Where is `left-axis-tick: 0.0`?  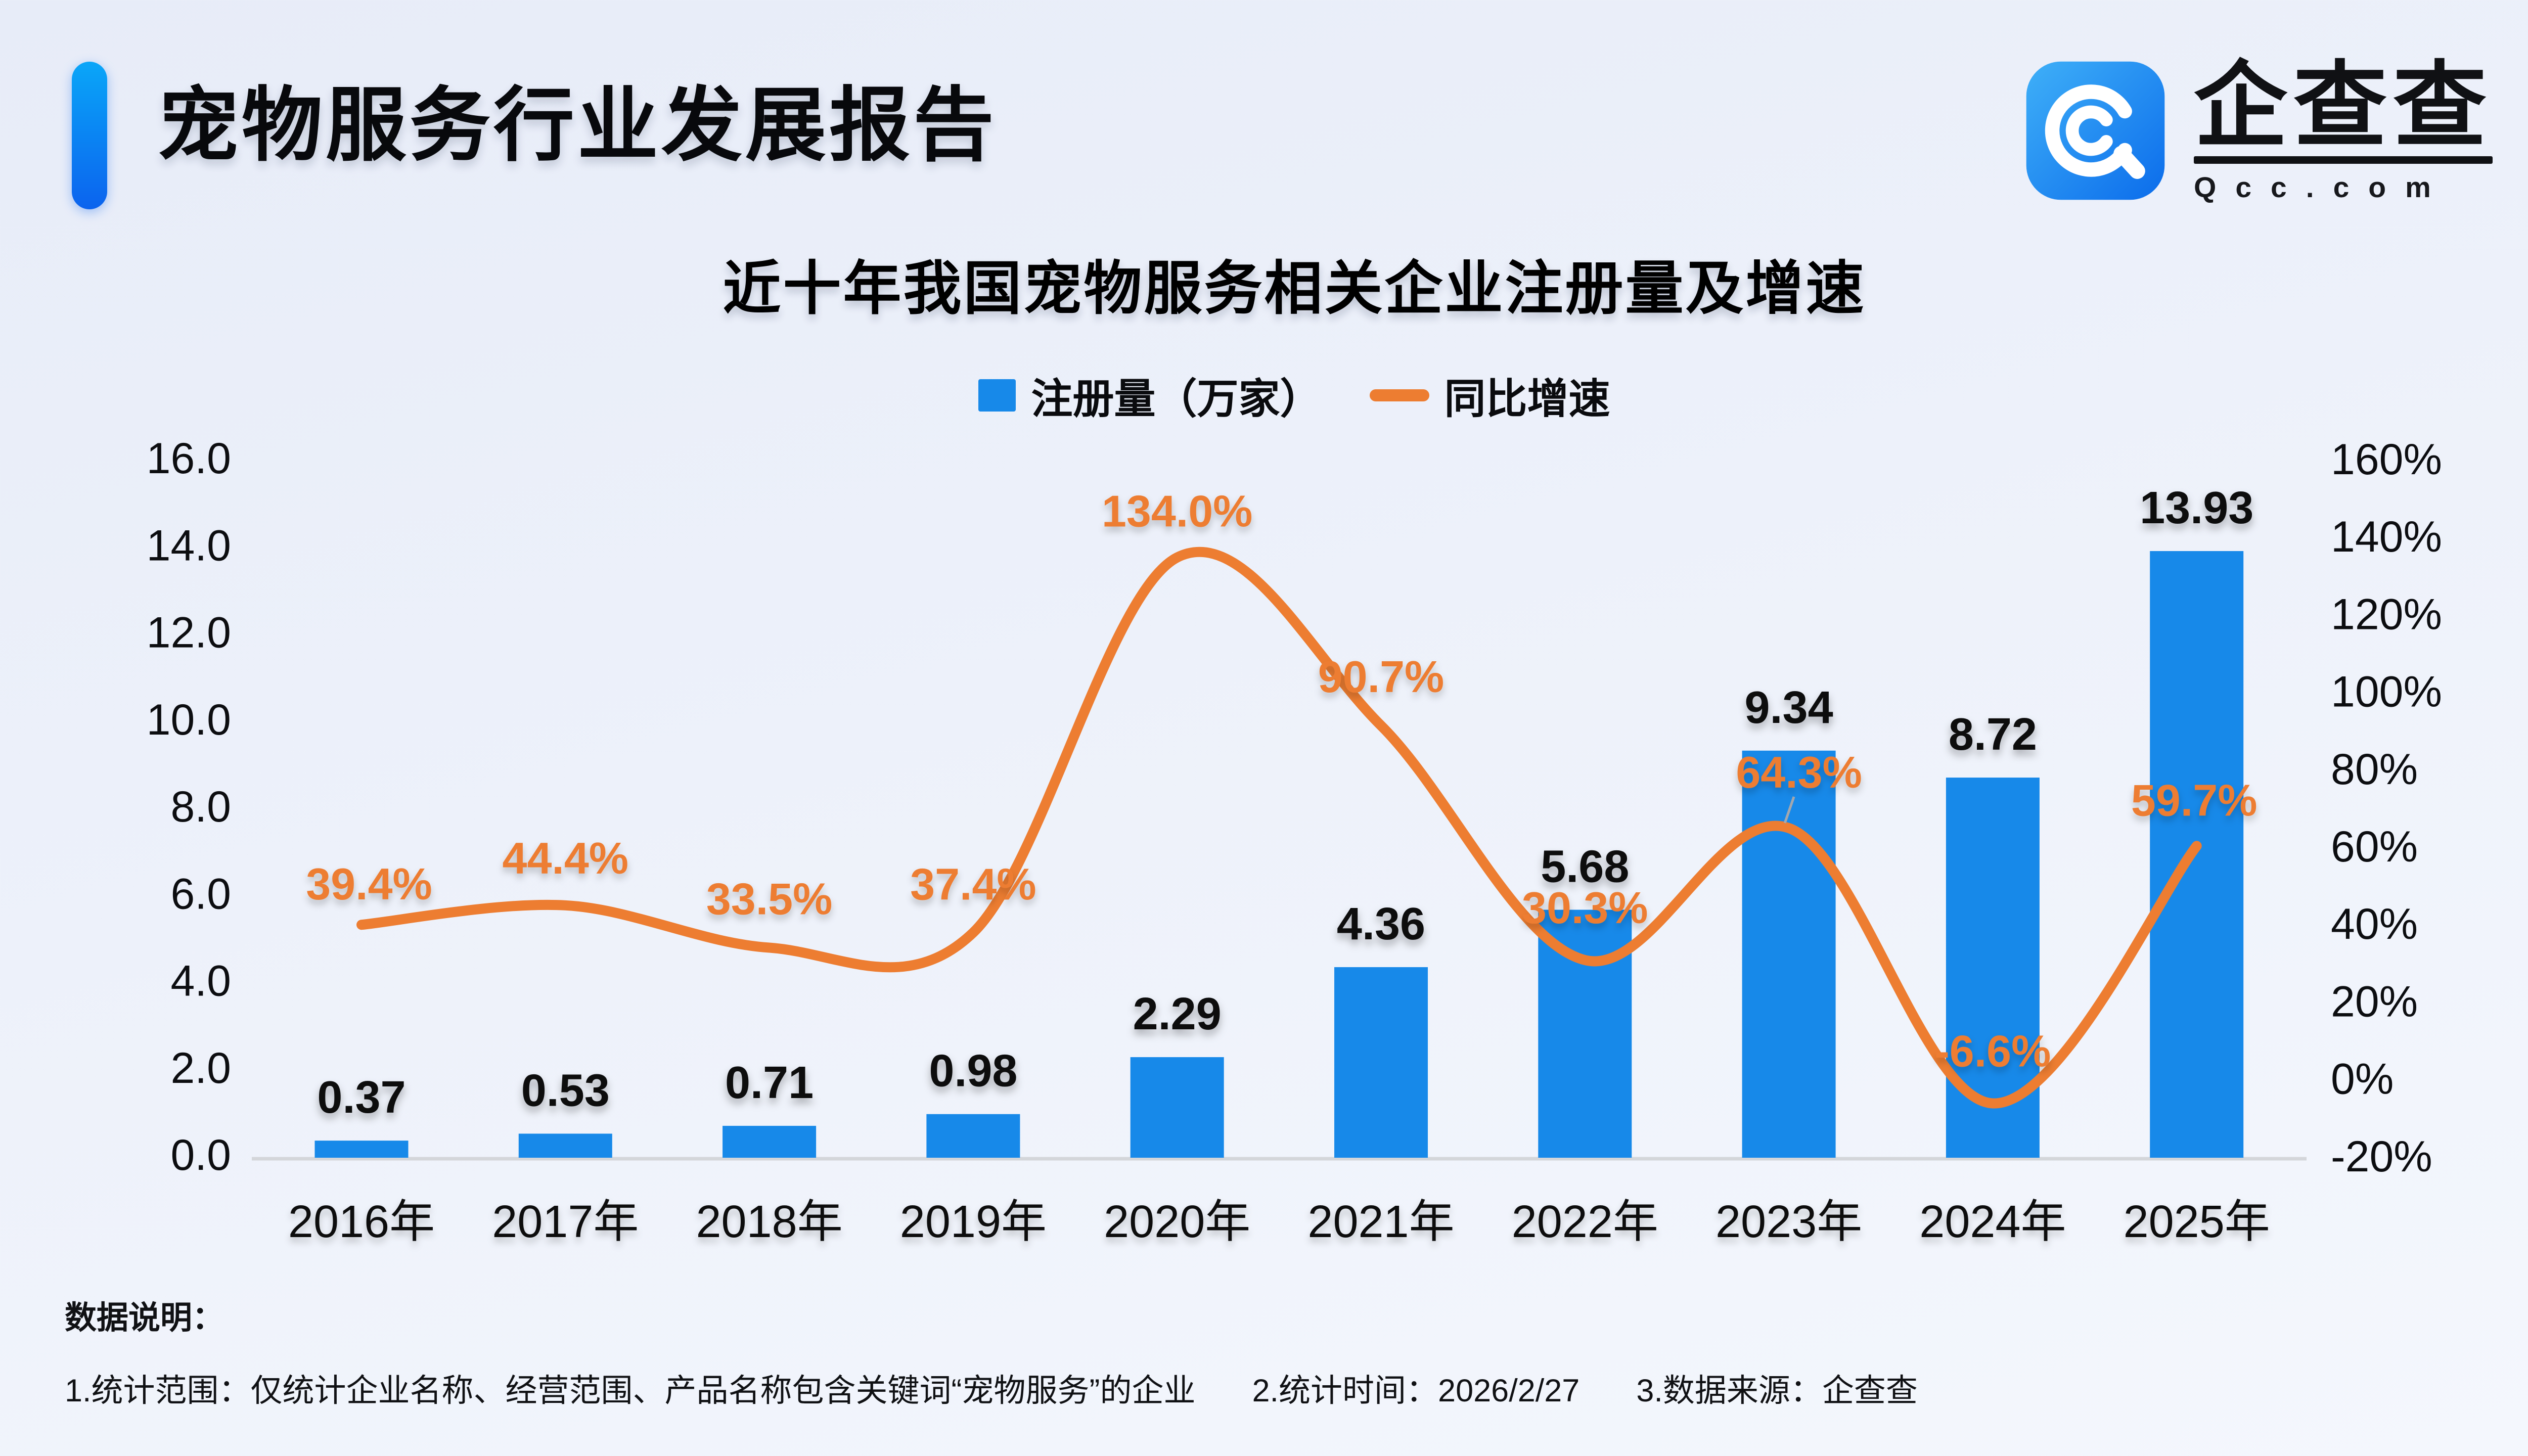
left-axis-tick: 0.0 is located at coordinates (201, 1155).